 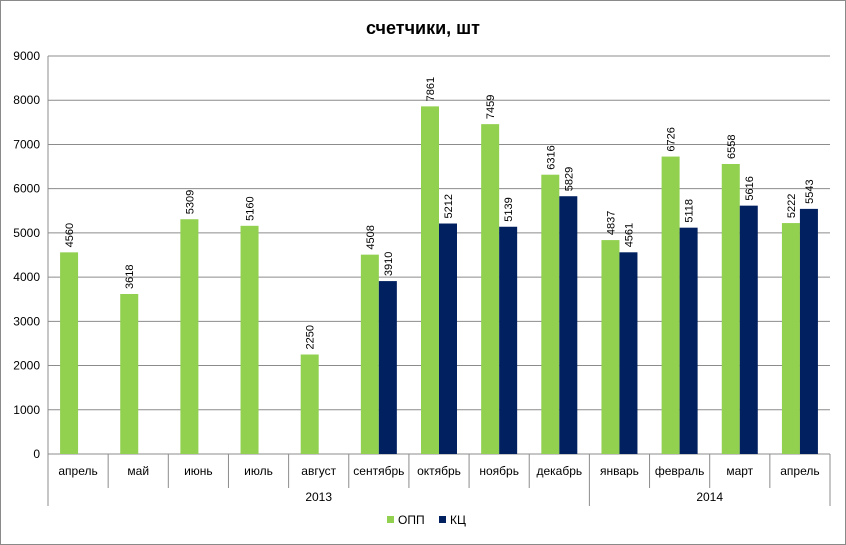 I want to click on x-tick-label: декабрь, so click(x=559, y=471).